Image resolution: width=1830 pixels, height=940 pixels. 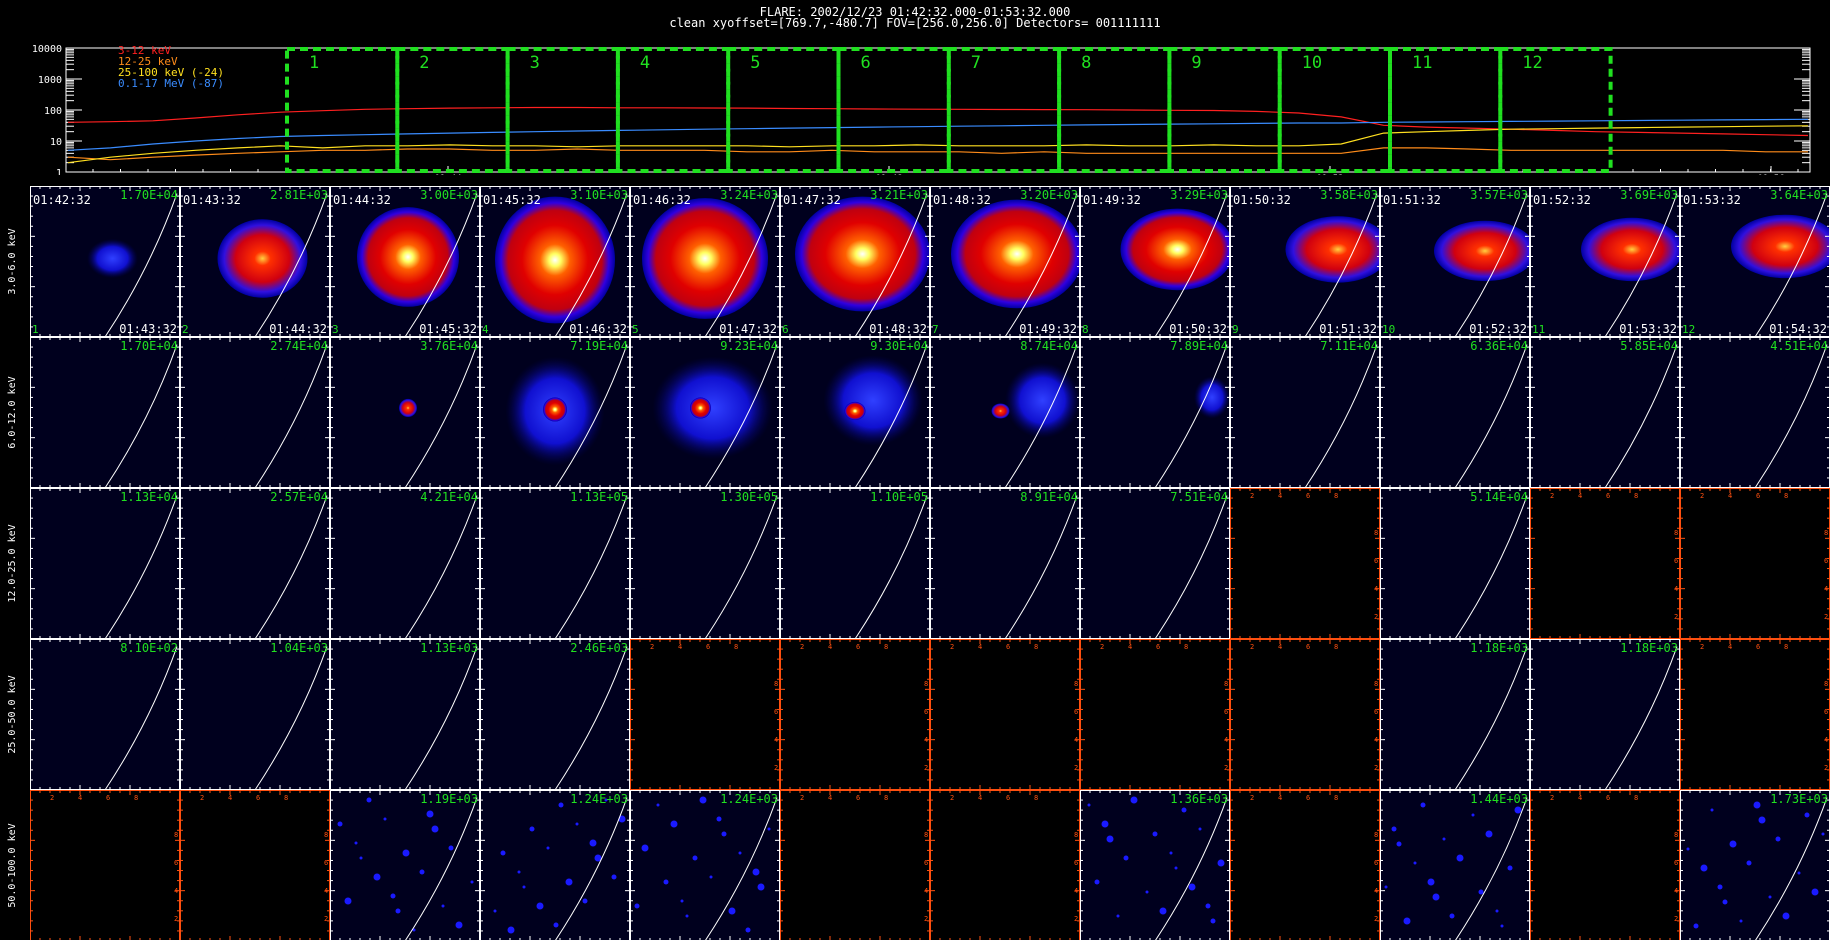 I want to click on panel-max-value: 3.24E+03, so click(x=749, y=195).